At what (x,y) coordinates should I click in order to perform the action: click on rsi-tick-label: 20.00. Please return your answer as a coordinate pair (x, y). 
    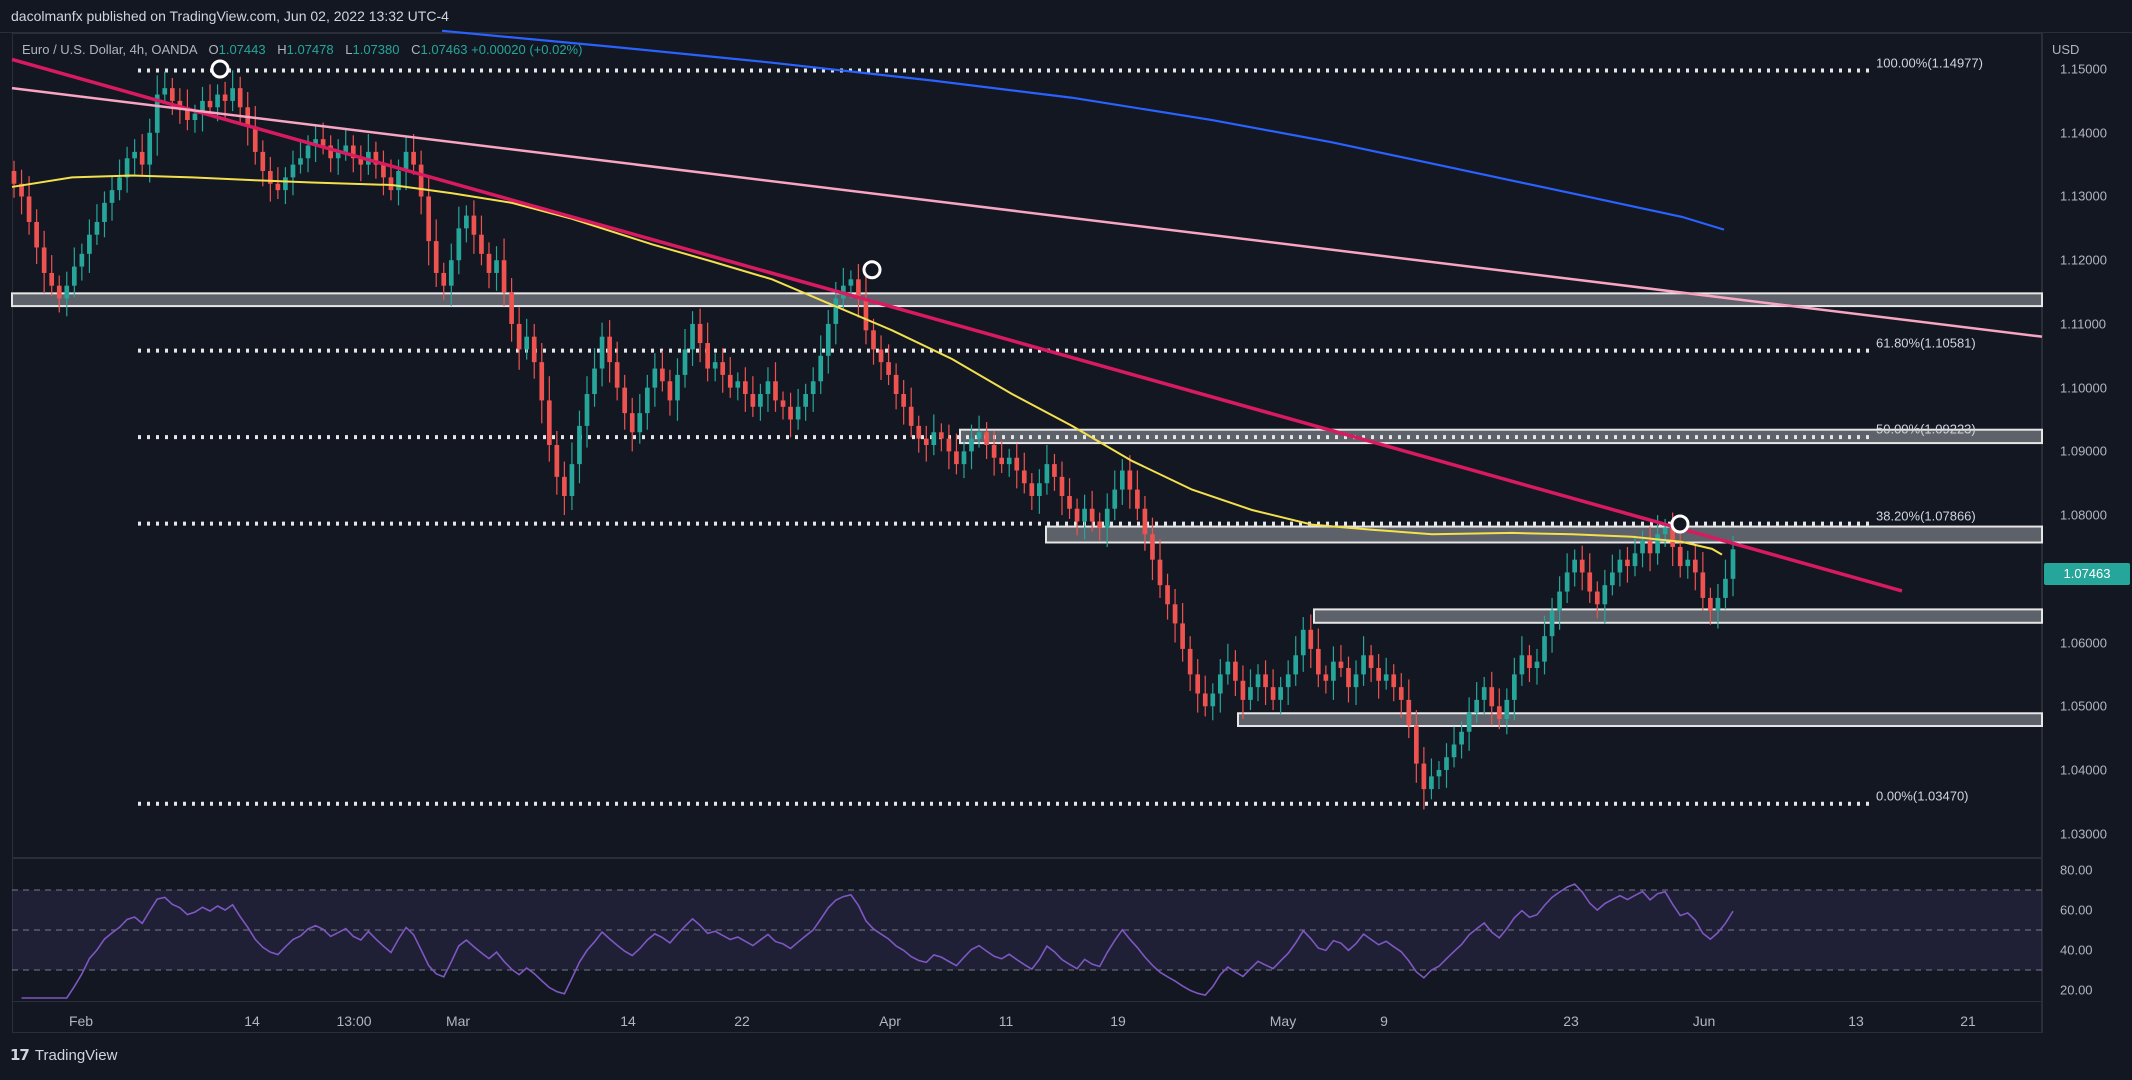
    Looking at the image, I should click on (2076, 990).